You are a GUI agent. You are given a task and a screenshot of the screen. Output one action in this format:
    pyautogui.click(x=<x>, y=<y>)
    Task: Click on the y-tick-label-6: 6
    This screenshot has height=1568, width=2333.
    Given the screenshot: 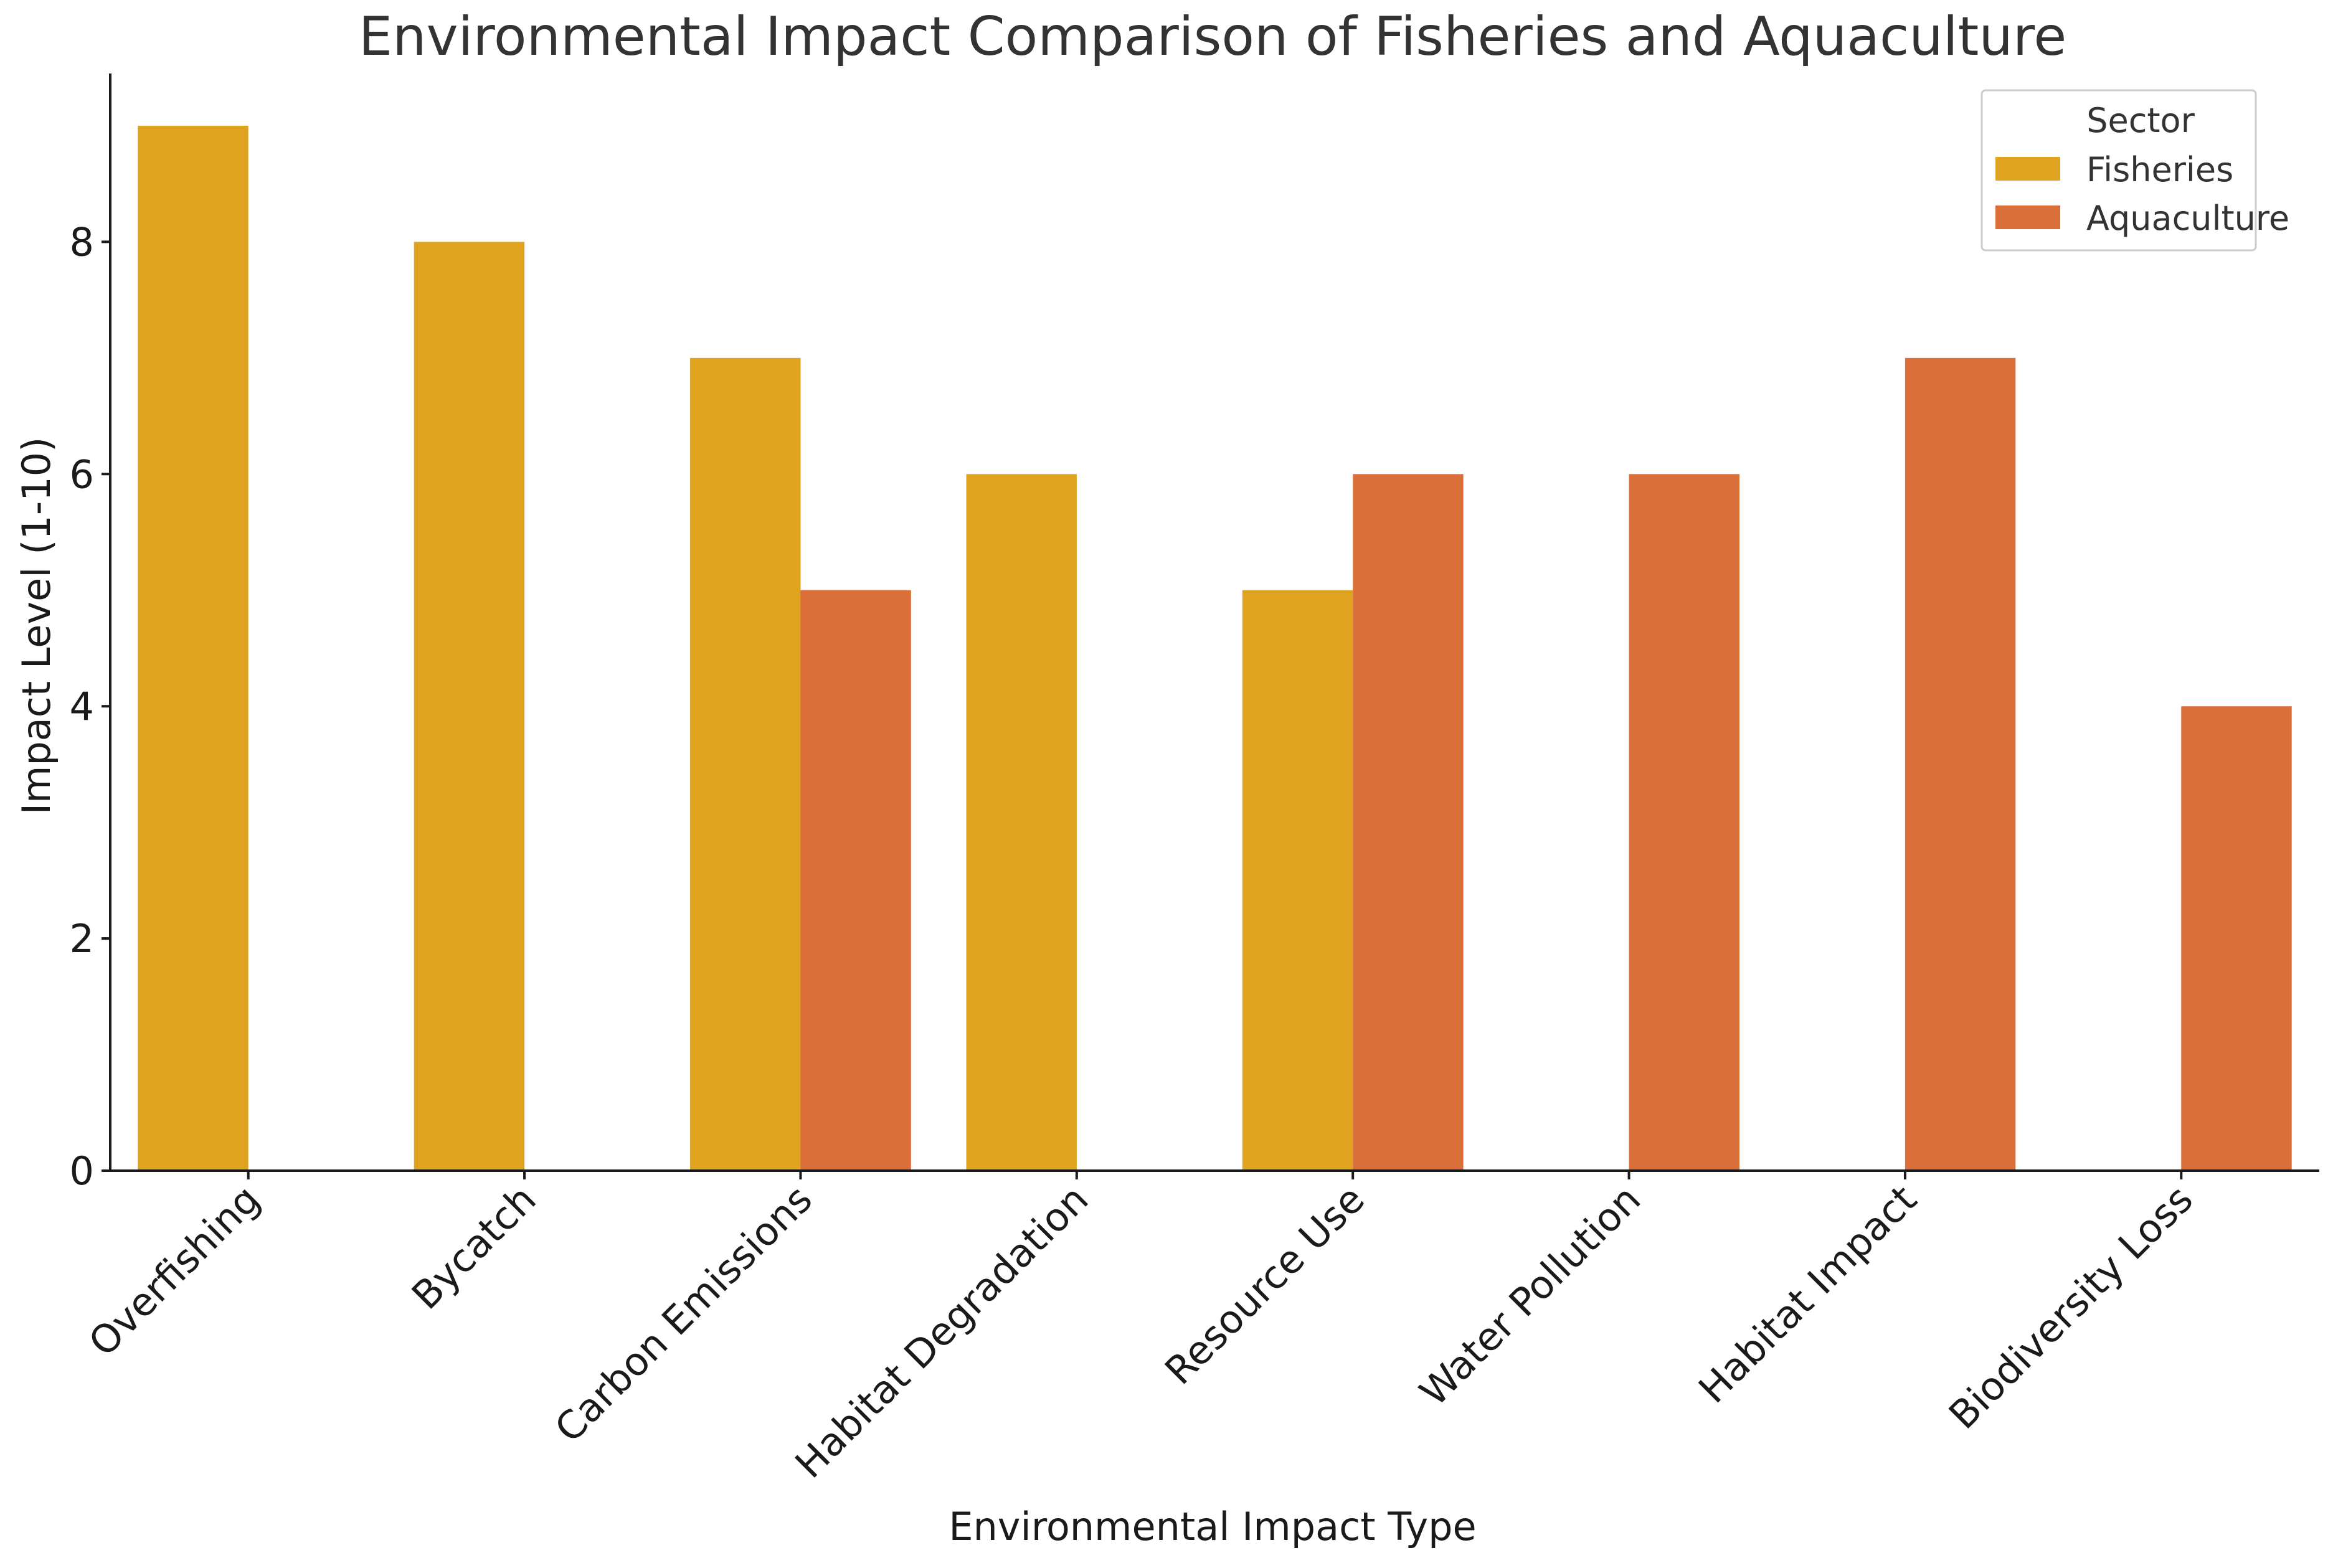 What is the action you would take?
    pyautogui.click(x=82, y=474)
    